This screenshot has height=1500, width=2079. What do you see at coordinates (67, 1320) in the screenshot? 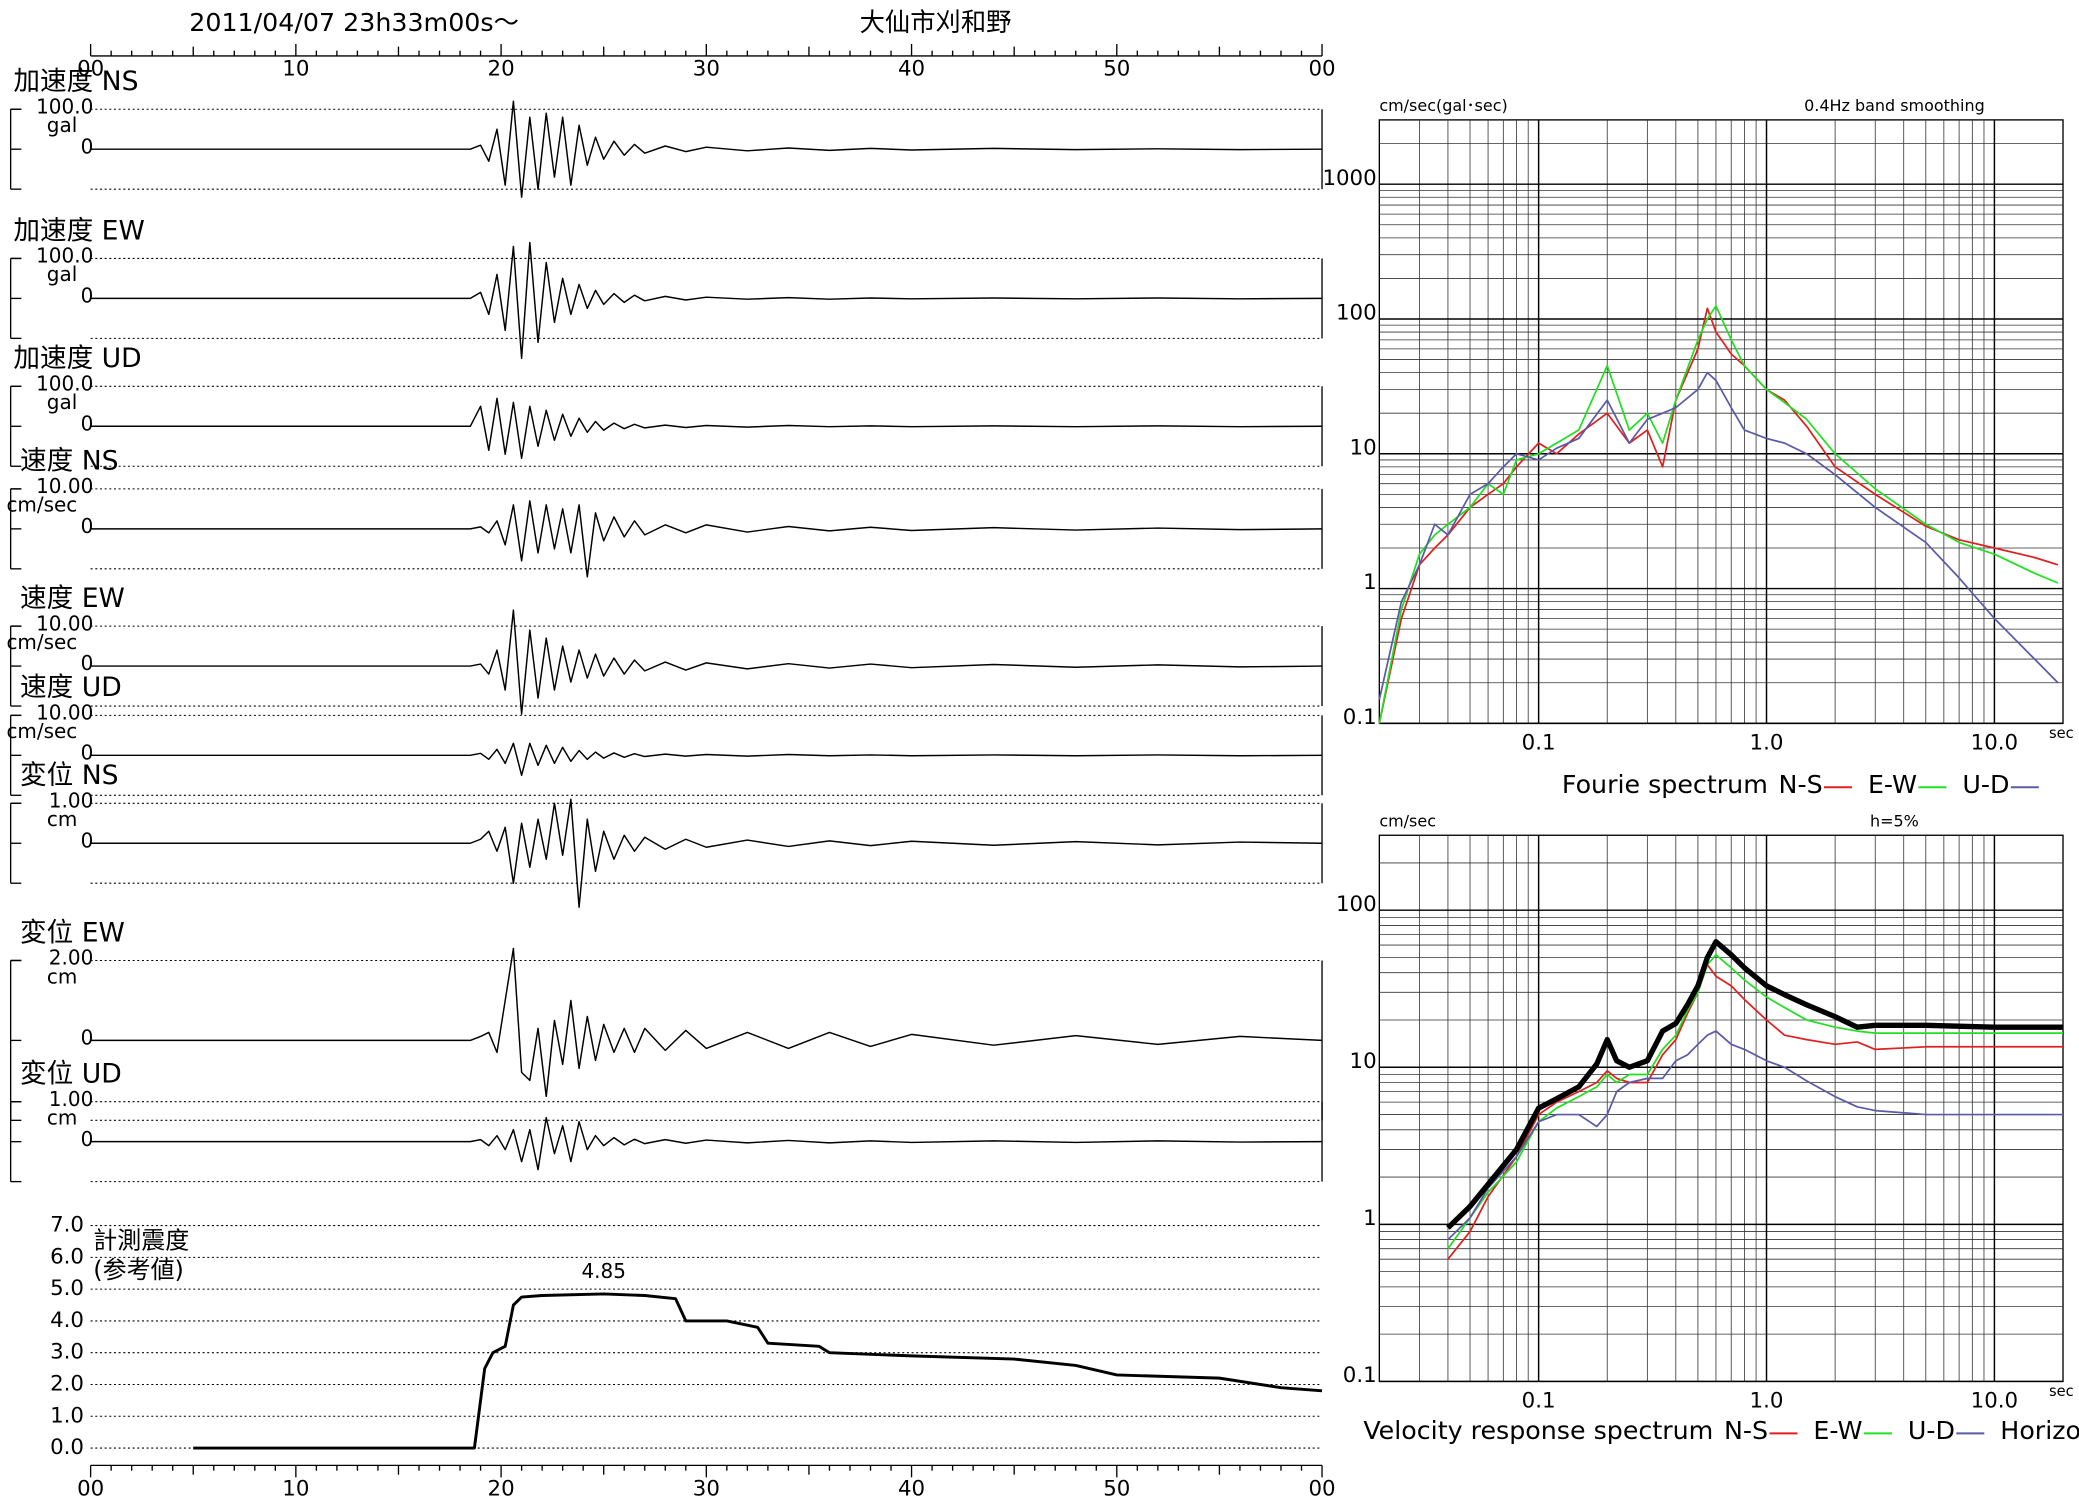
I see `y-tick-label: 4.0` at bounding box center [67, 1320].